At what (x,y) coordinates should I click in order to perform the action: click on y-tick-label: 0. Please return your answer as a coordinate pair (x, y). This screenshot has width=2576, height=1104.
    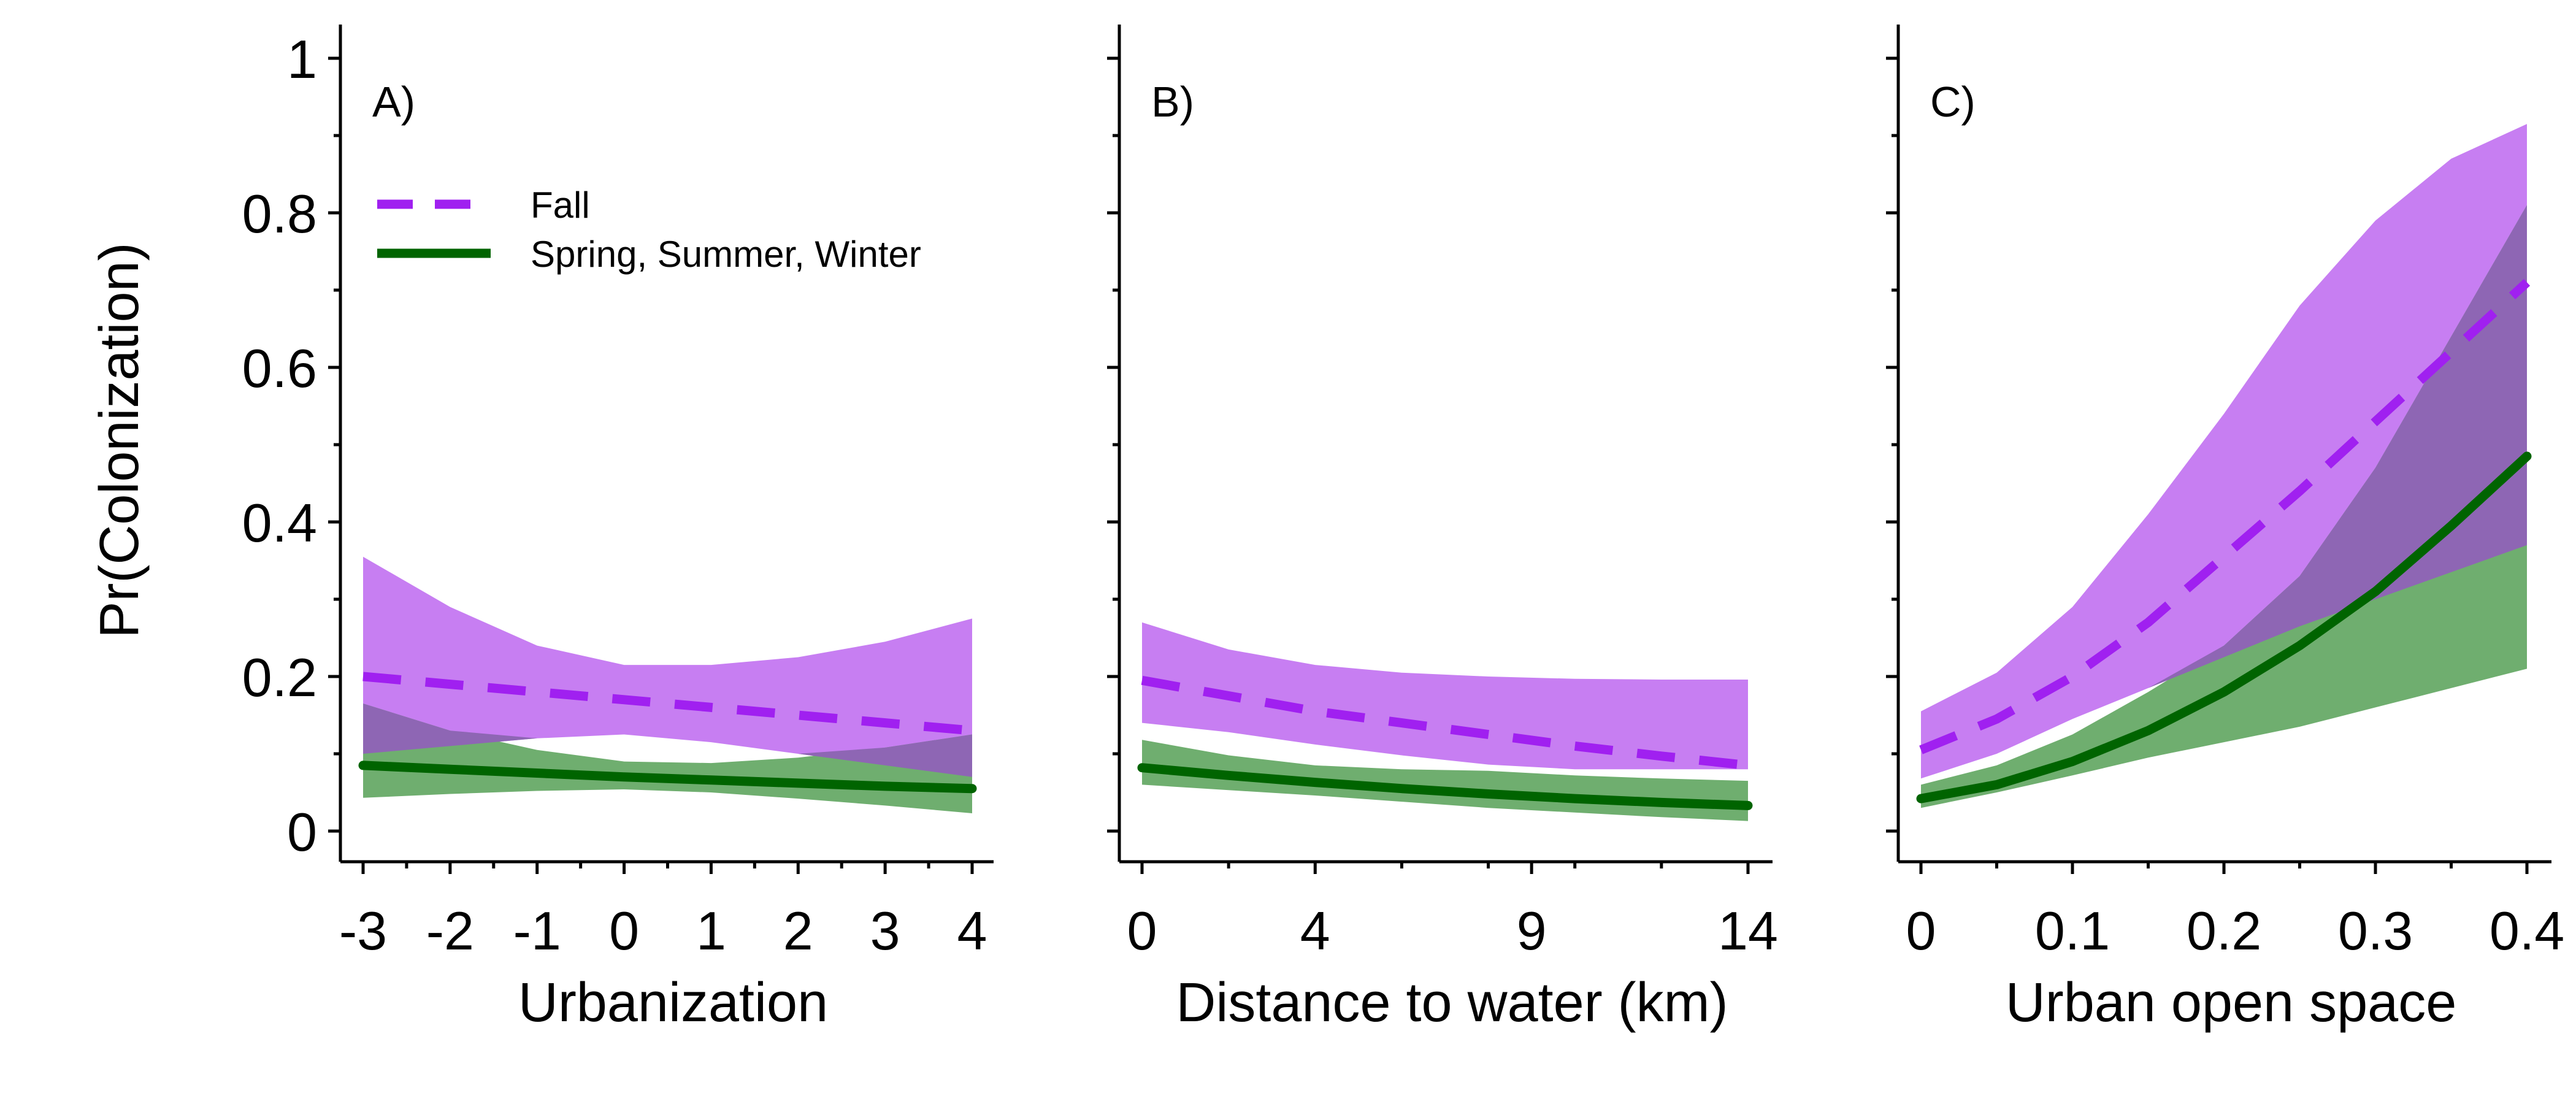
    Looking at the image, I should click on (302, 832).